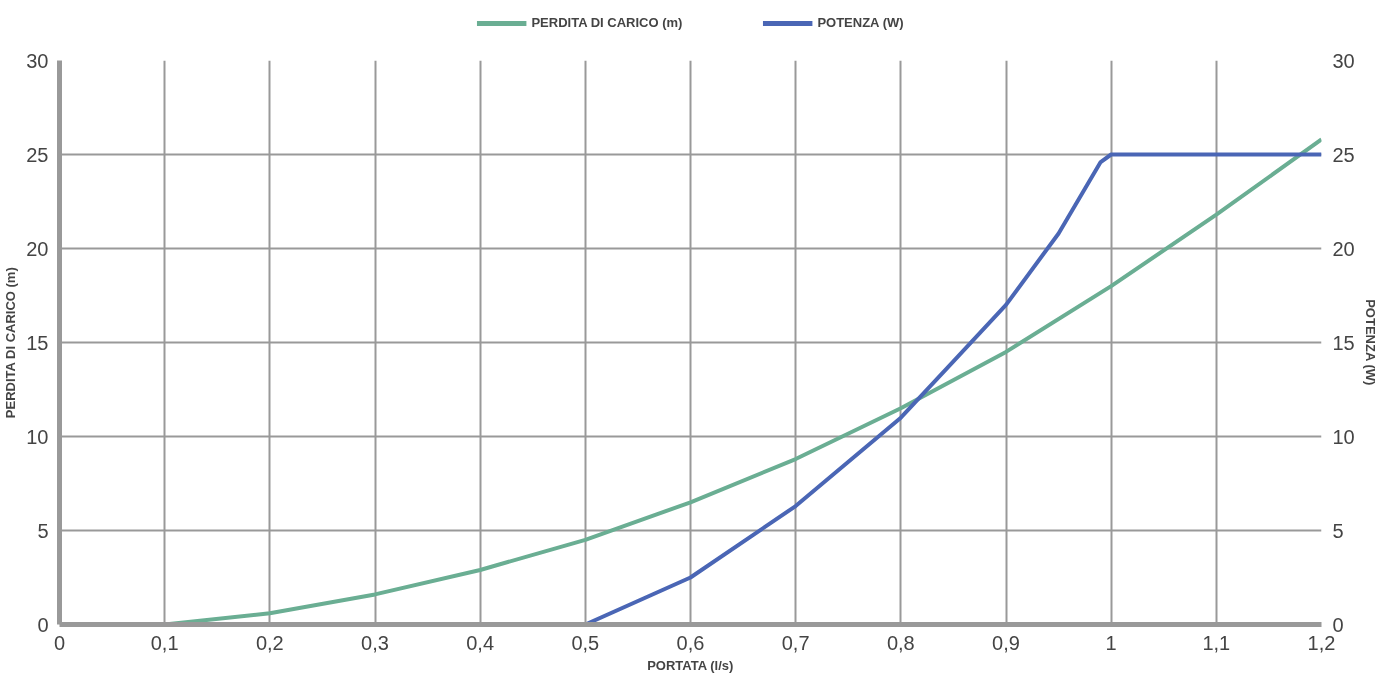 The width and height of the screenshot is (1393, 698). What do you see at coordinates (269, 642) in the screenshot?
I see `x-tick-label: 0,2` at bounding box center [269, 642].